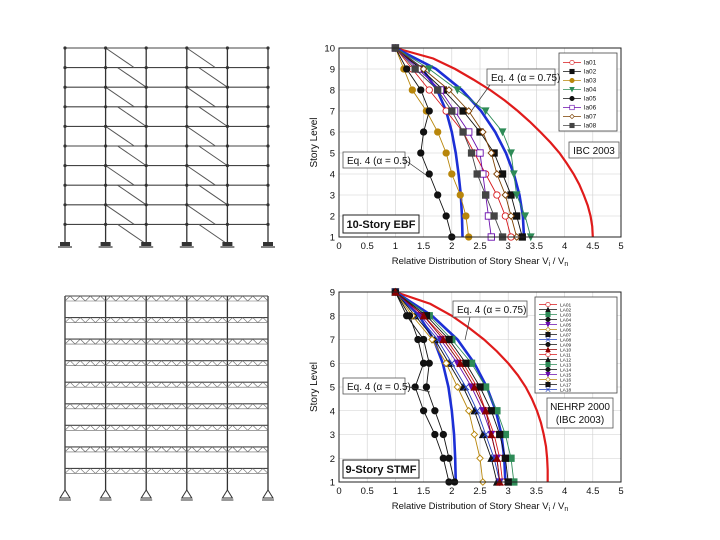  Describe the element at coordinates (479, 246) in the screenshot. I see `x-tick-label: 2.5` at that location.